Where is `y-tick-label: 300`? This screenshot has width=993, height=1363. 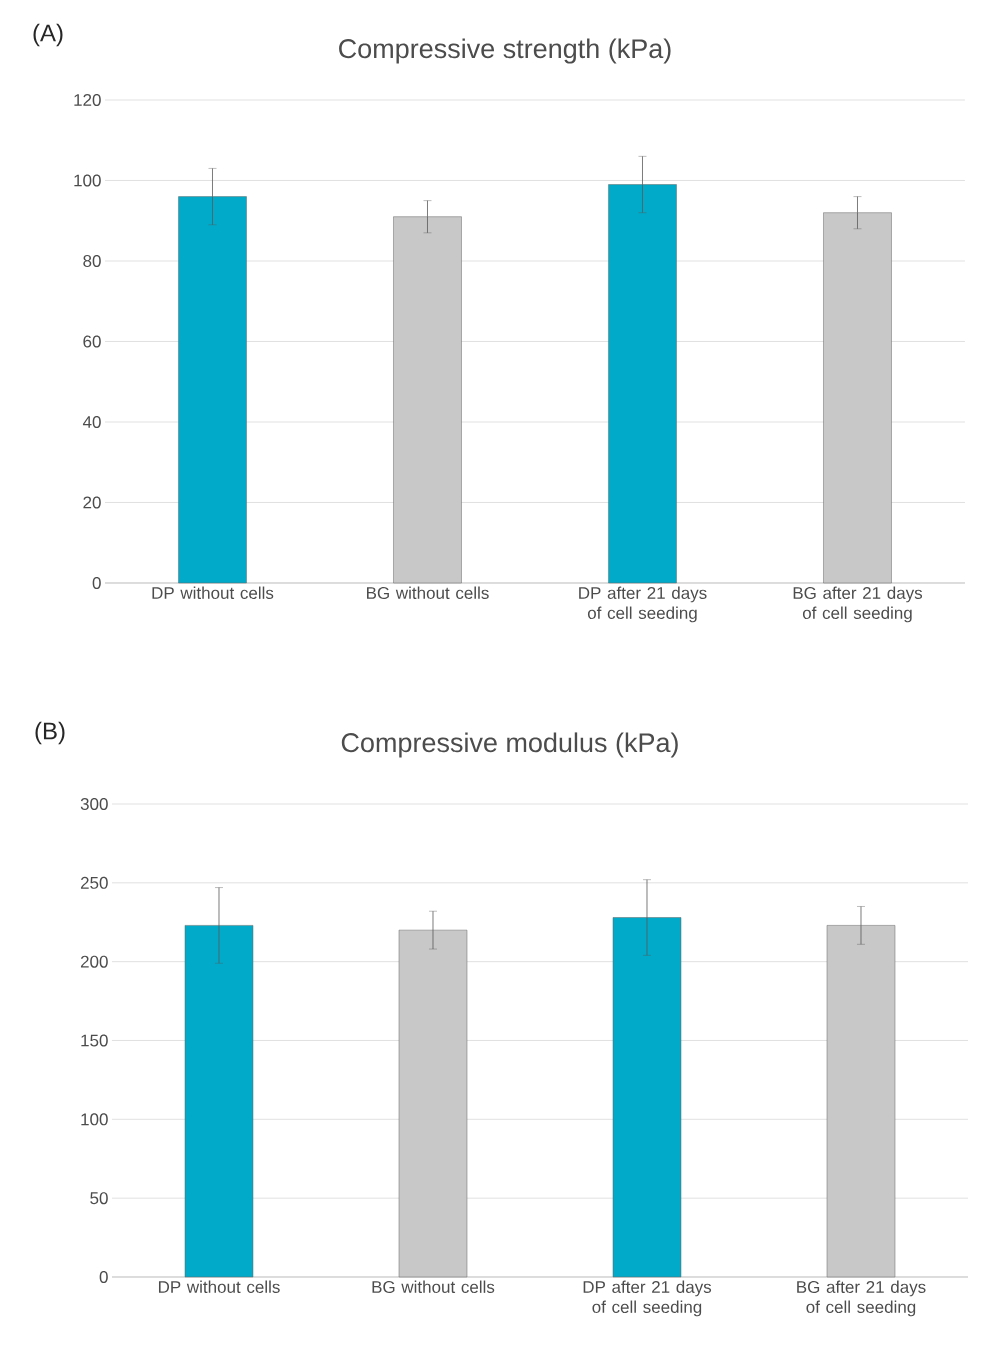 y-tick-label: 300 is located at coordinates (94, 804).